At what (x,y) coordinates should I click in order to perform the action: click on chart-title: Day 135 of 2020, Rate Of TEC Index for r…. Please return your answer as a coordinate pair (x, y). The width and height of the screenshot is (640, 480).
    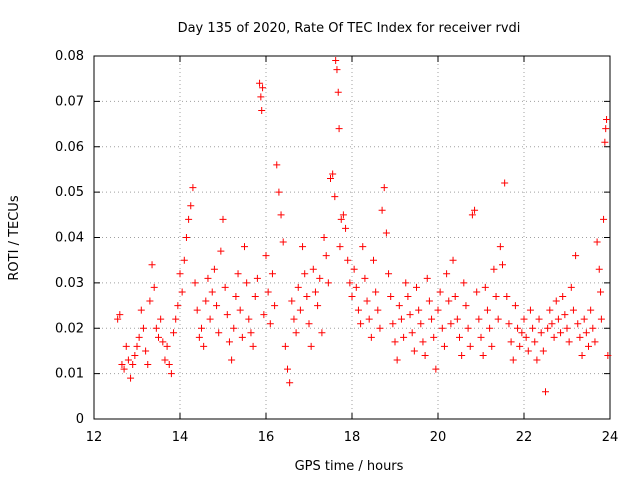
    Looking at the image, I should click on (349, 28).